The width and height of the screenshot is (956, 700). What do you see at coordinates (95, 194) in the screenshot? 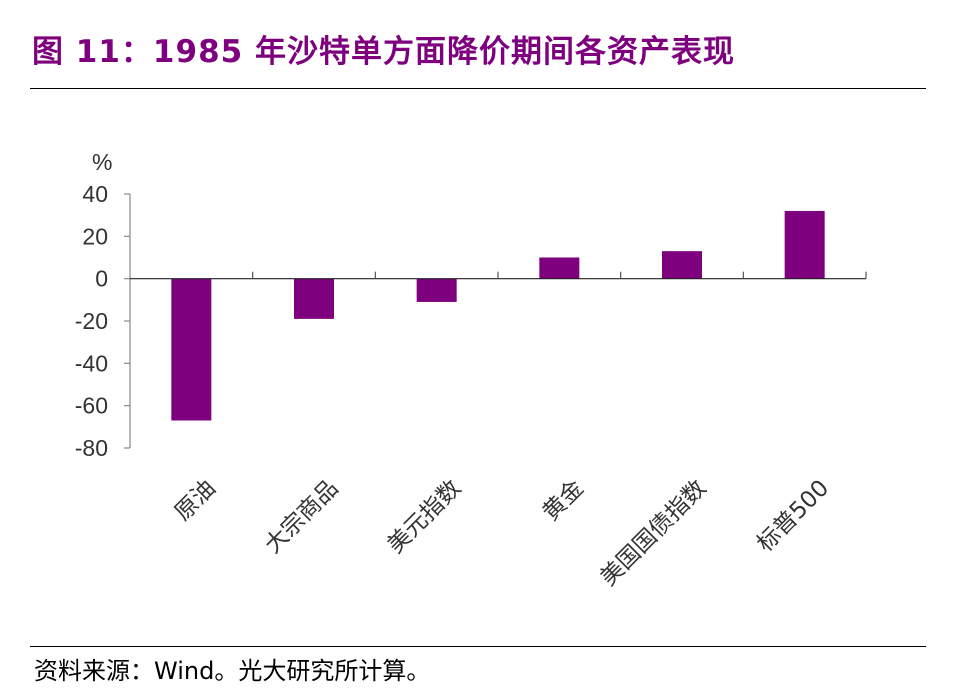
I see `y-tick-label: 40` at bounding box center [95, 194].